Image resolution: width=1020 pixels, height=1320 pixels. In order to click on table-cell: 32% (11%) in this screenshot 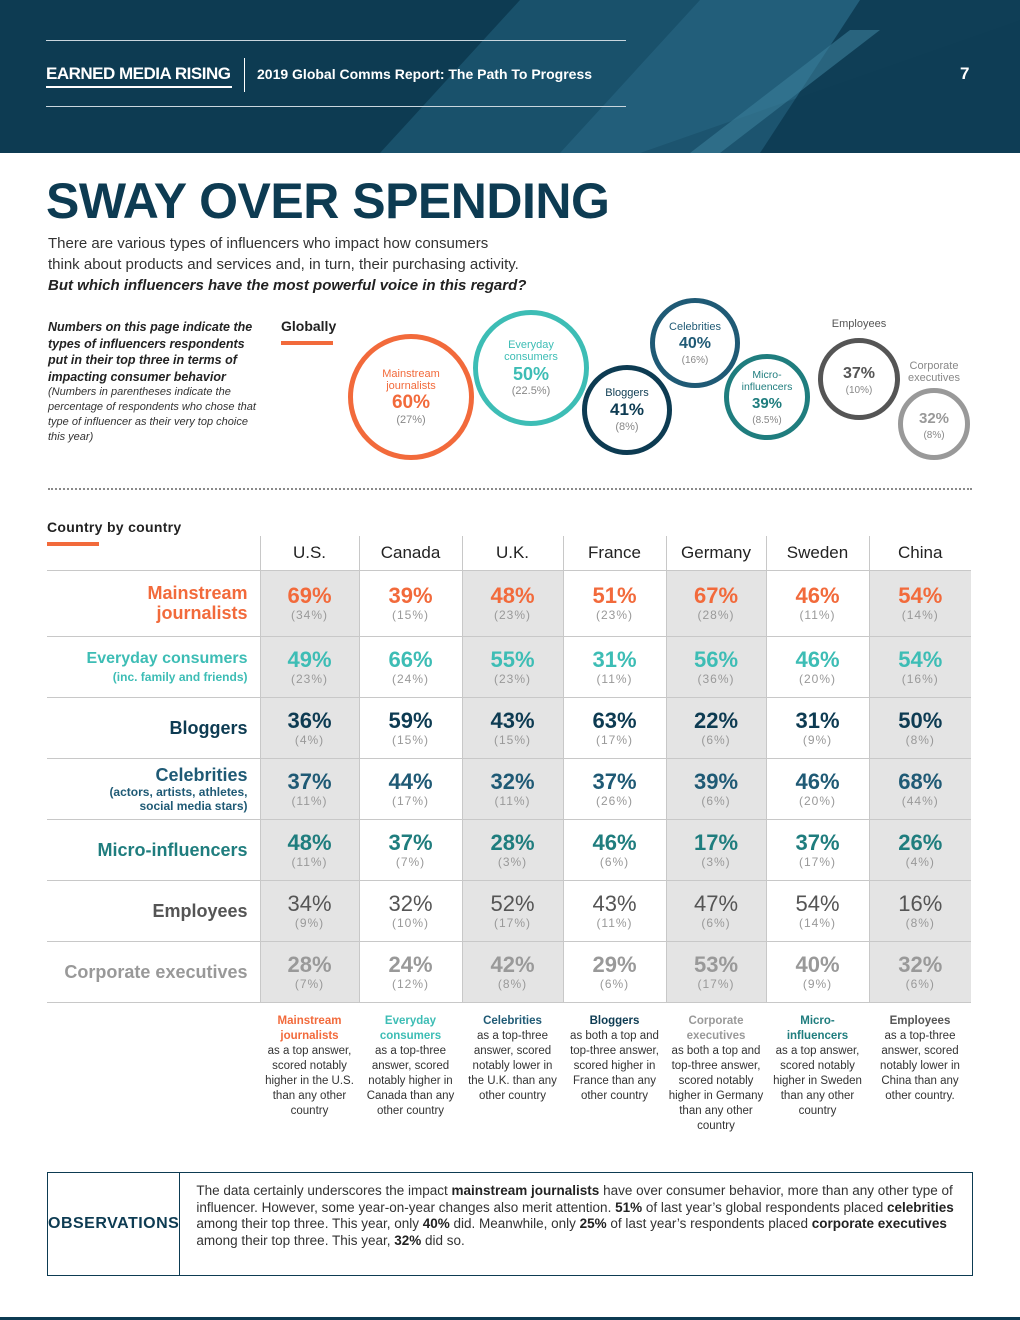, I will do `click(512, 788)`.